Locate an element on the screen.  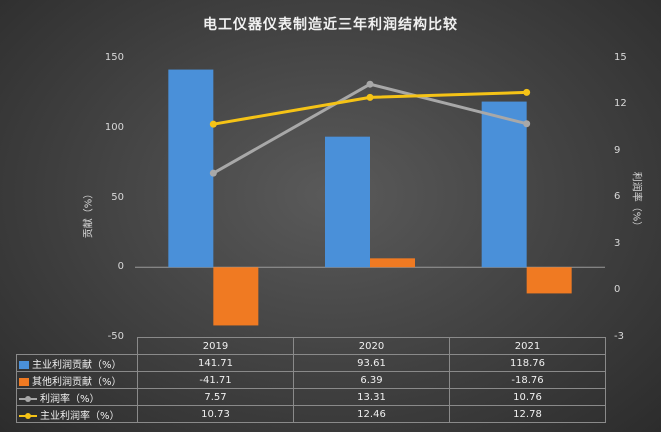
data-table-row: 主业利润率（%） 10.73 12.46 12.78 is located at coordinates (311, 414).